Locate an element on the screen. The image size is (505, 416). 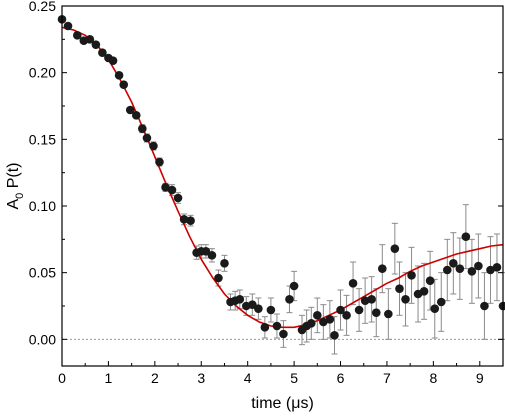
x-tick-label: 6 is located at coordinates (341, 378).